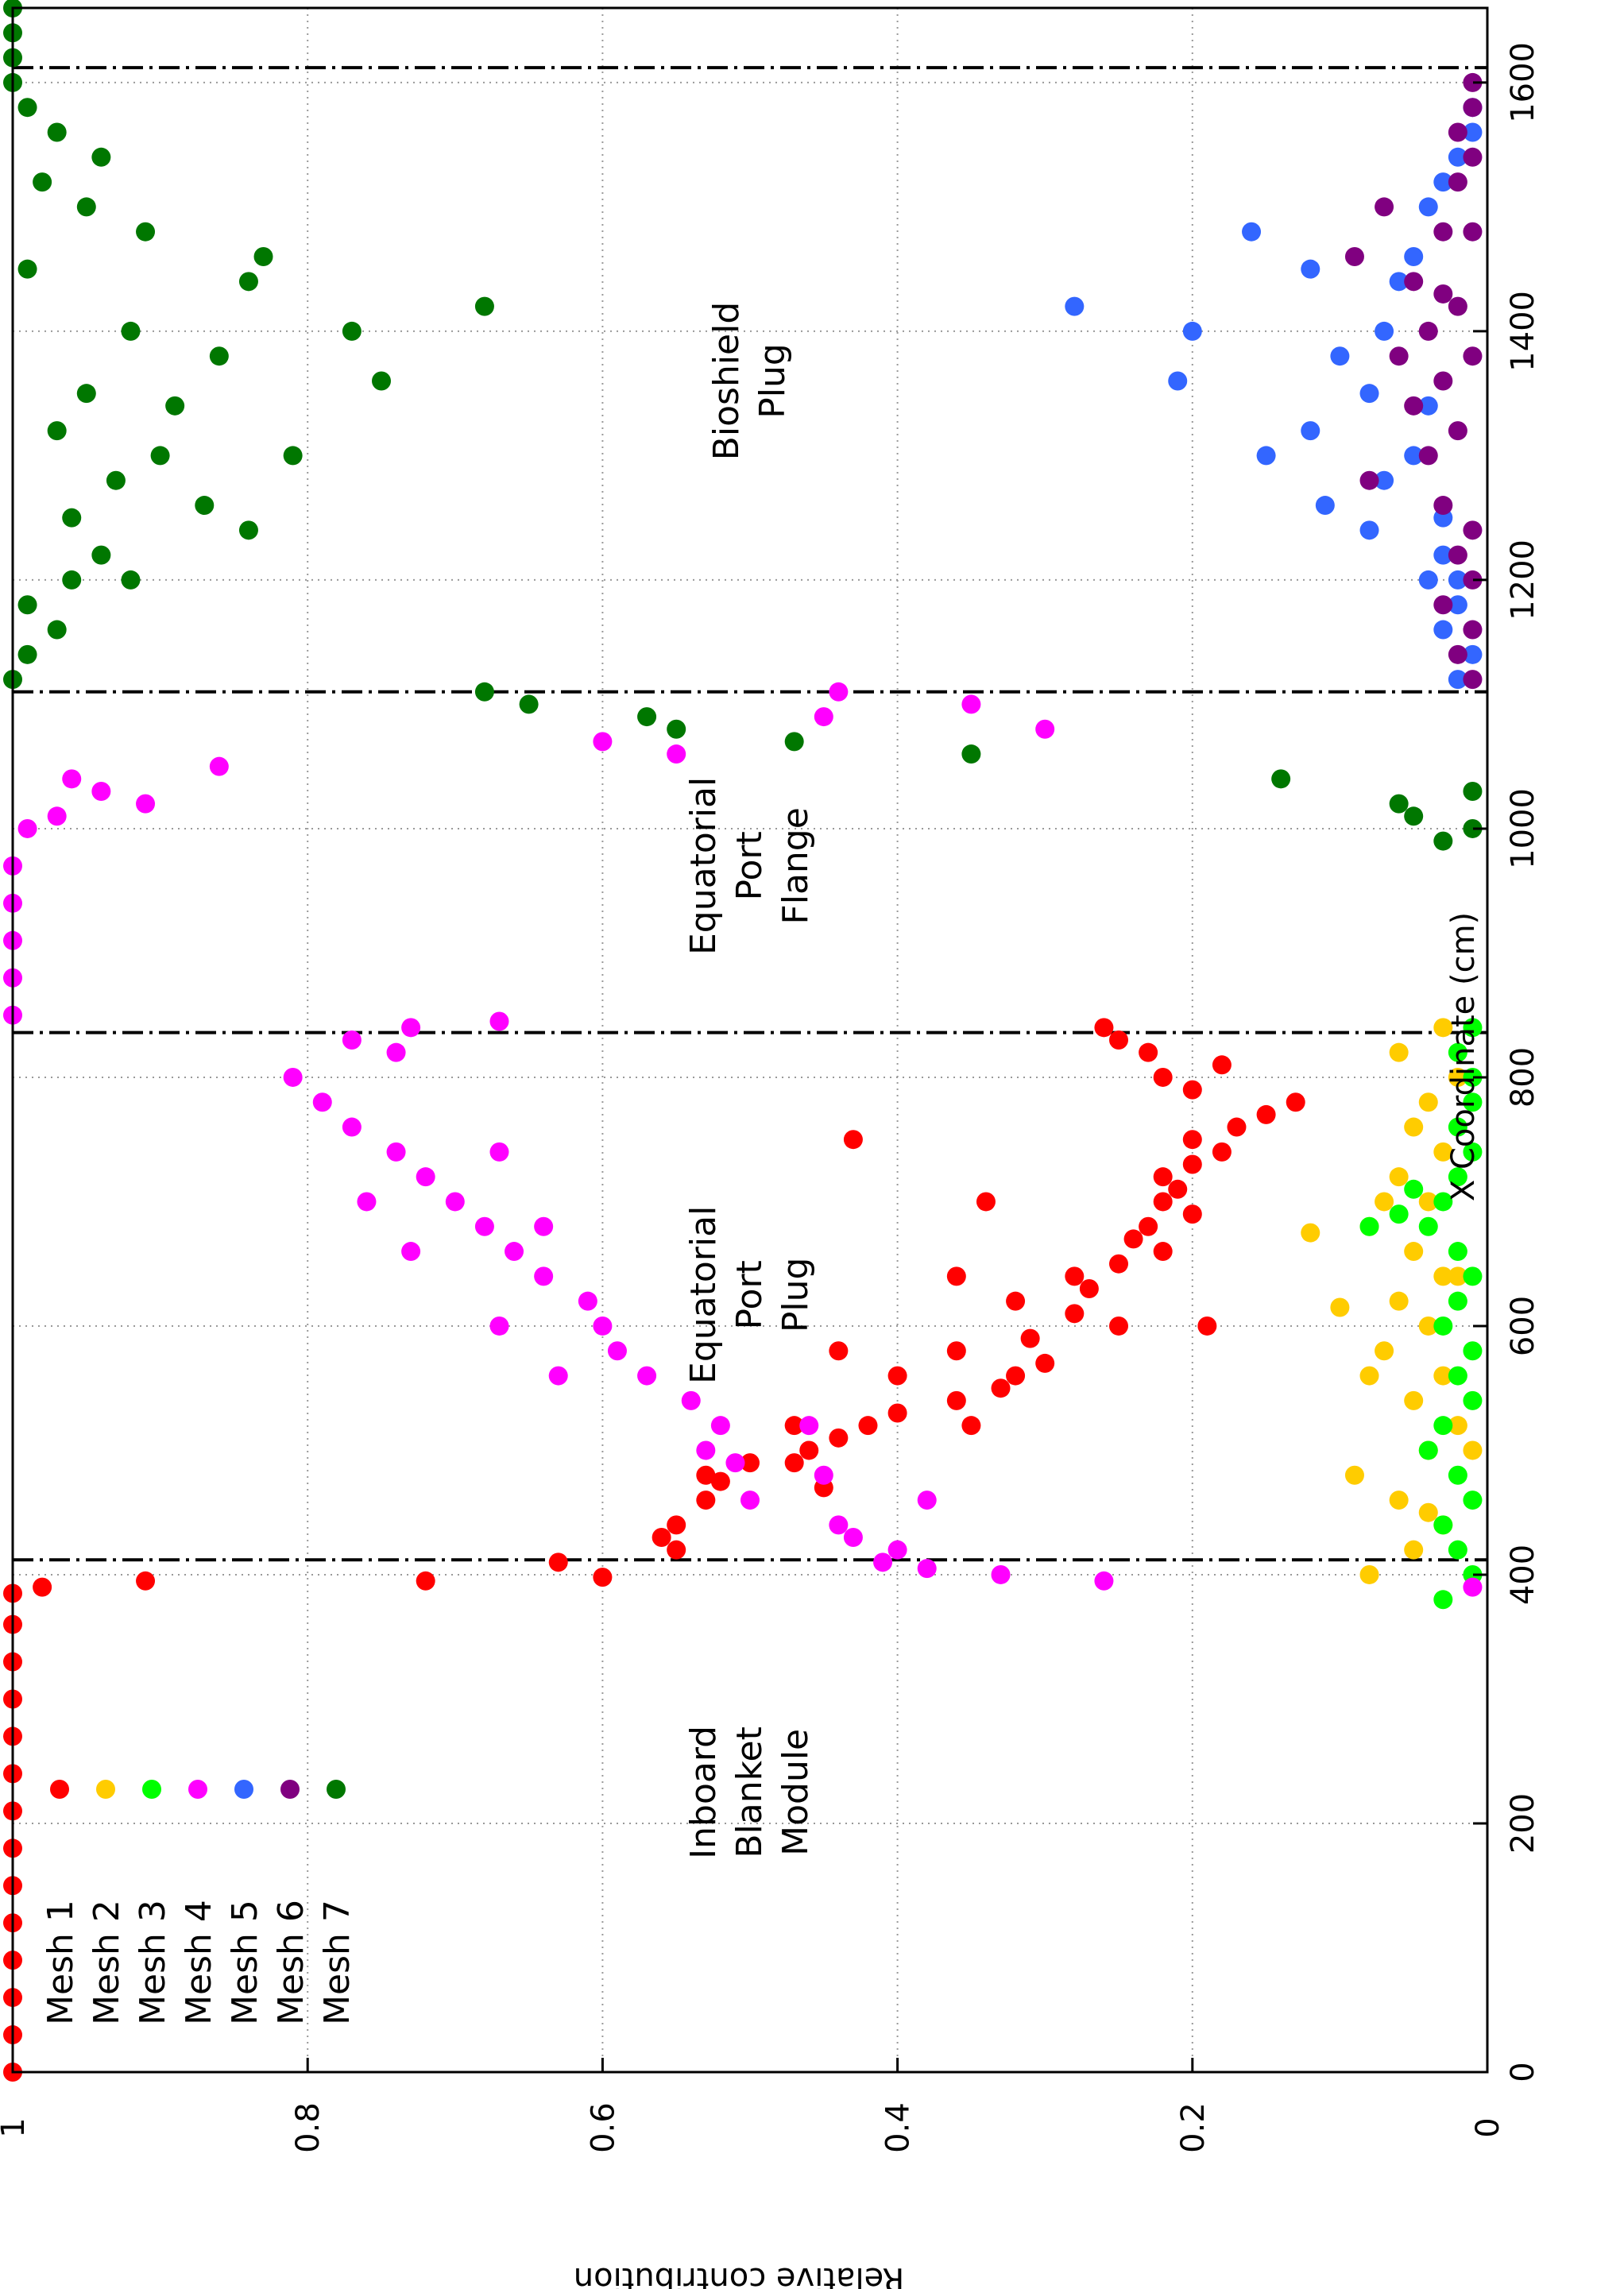  What do you see at coordinates (1523, 331) in the screenshot?
I see `x-tick-label: 1400` at bounding box center [1523, 331].